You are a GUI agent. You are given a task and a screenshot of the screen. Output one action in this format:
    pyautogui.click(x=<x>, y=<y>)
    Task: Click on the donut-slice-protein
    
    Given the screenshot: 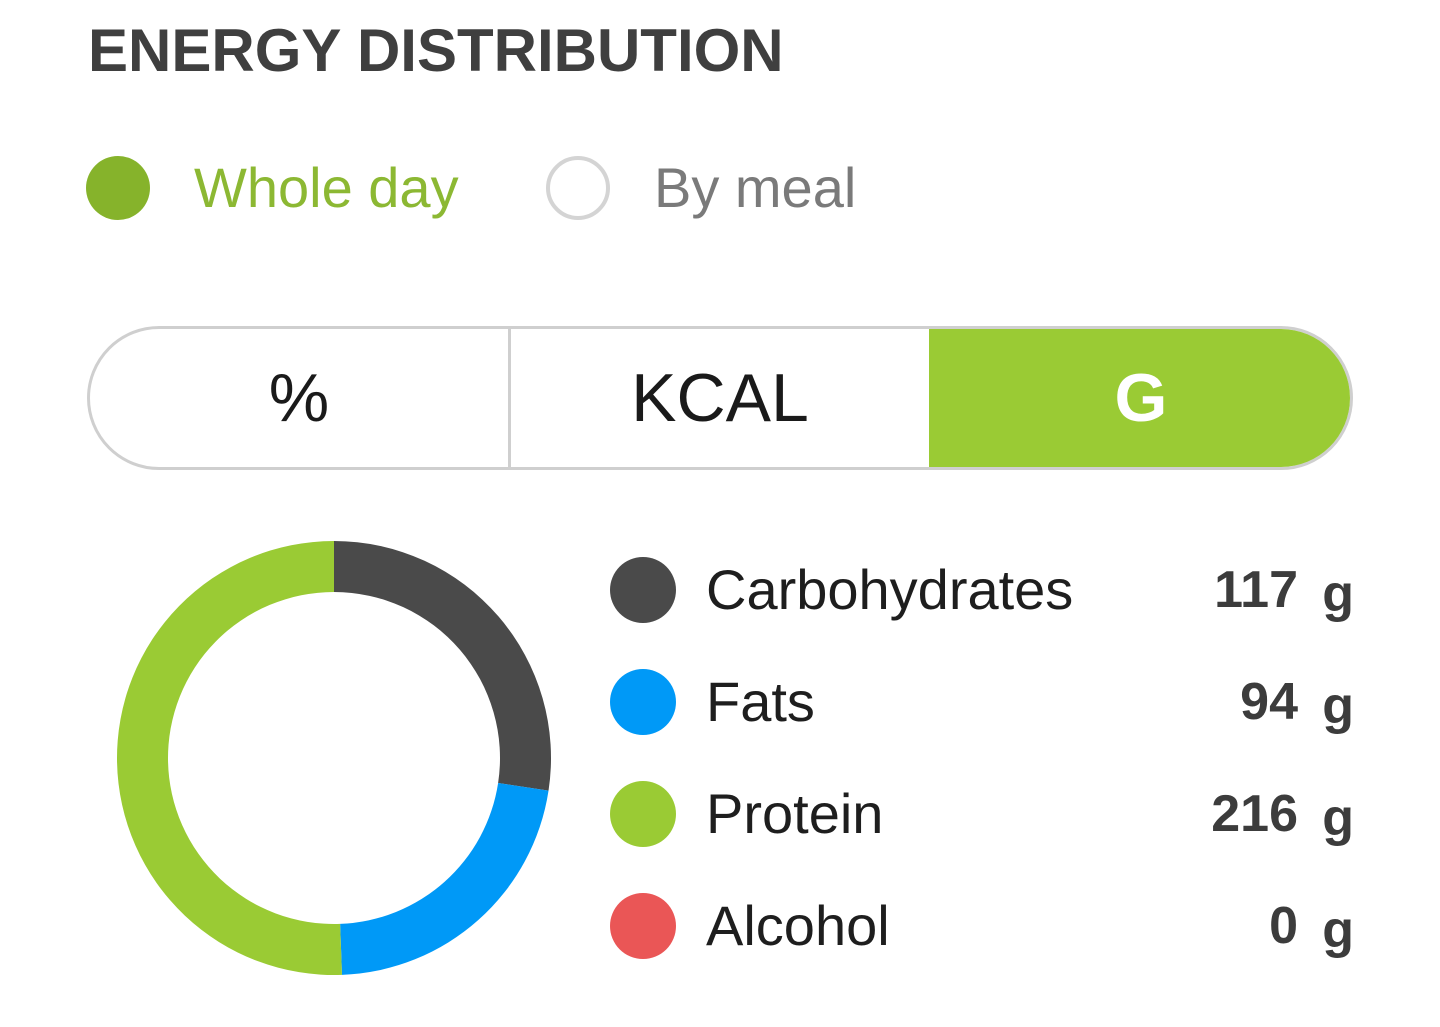 What is the action you would take?
    pyautogui.click(x=229, y=758)
    